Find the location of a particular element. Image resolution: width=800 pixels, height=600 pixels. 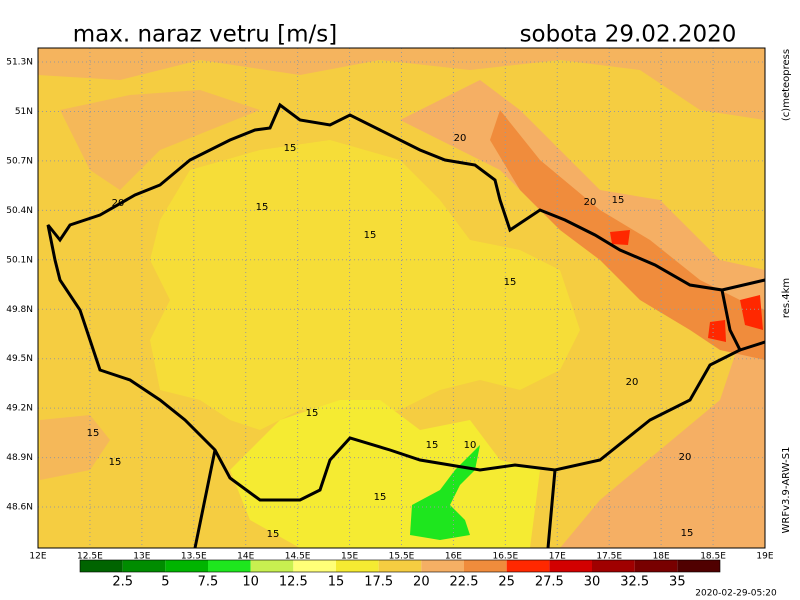

lat-label: 48.9N is located at coordinates (19, 458).